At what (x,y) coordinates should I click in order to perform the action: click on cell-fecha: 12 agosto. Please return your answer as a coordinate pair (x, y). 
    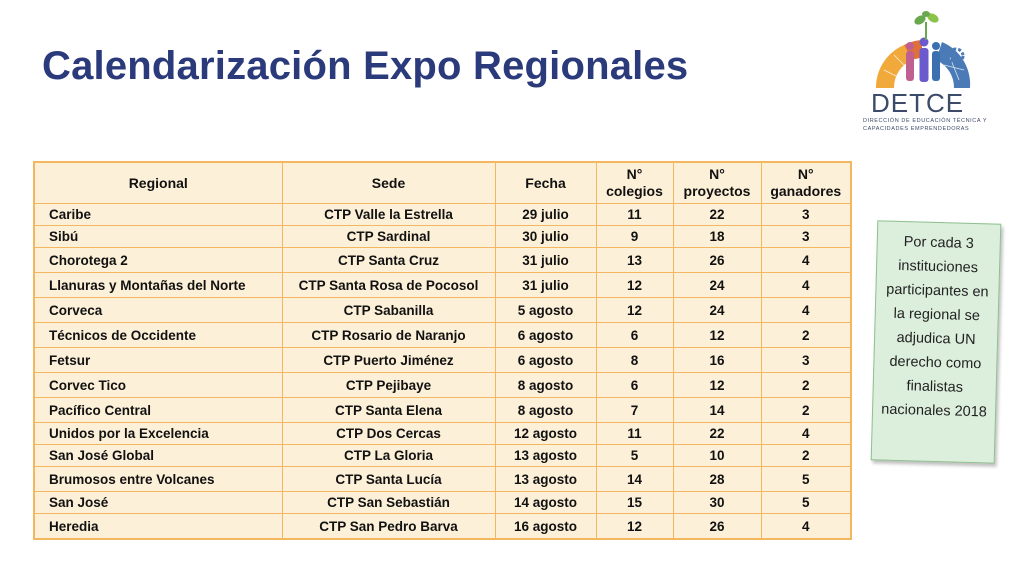
    Looking at the image, I should click on (545, 433).